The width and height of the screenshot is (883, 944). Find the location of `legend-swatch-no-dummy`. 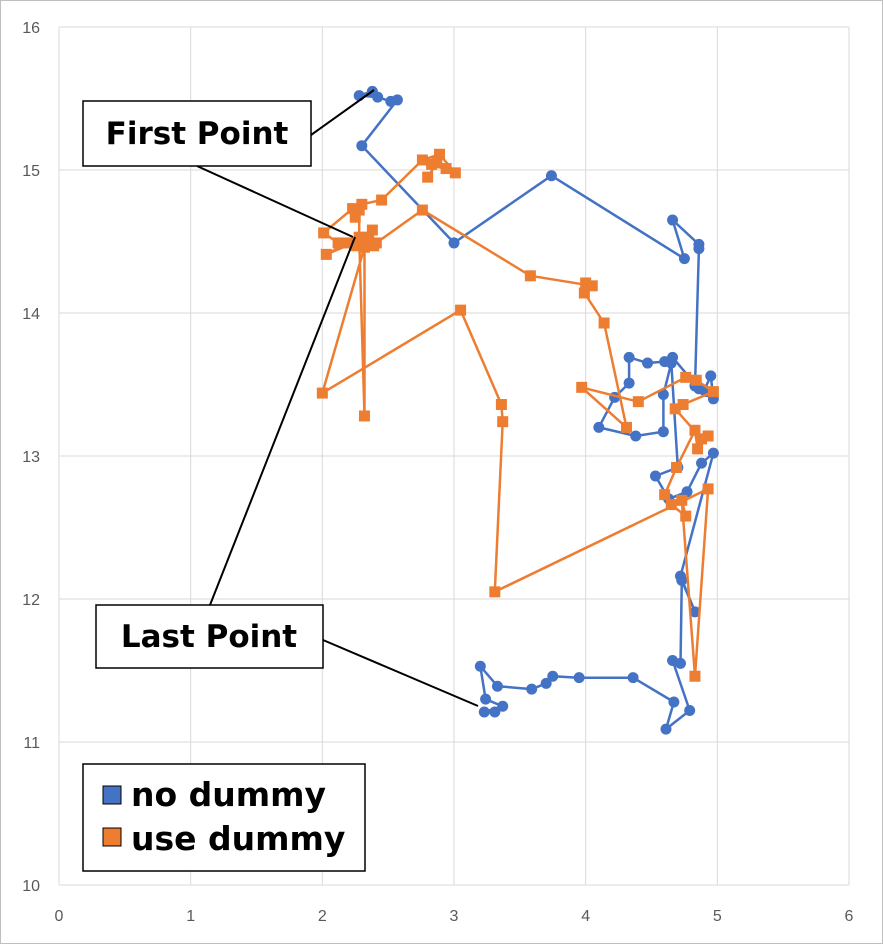

legend-swatch-no-dummy is located at coordinates (112, 795).